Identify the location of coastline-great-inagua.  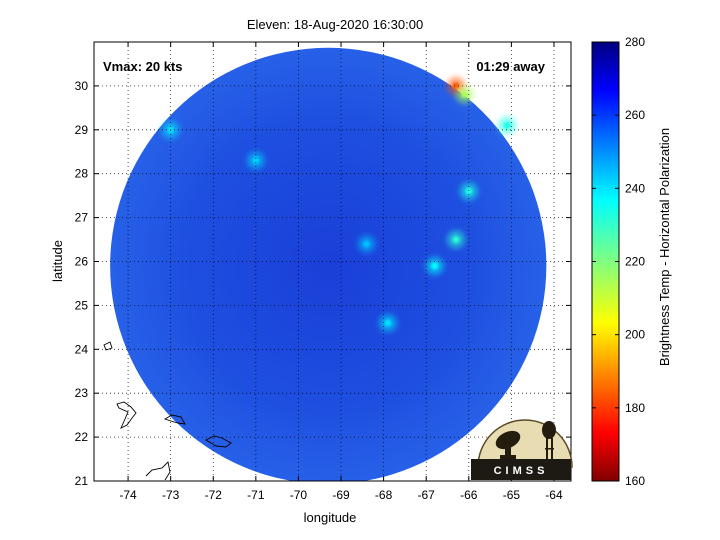
(126, 415).